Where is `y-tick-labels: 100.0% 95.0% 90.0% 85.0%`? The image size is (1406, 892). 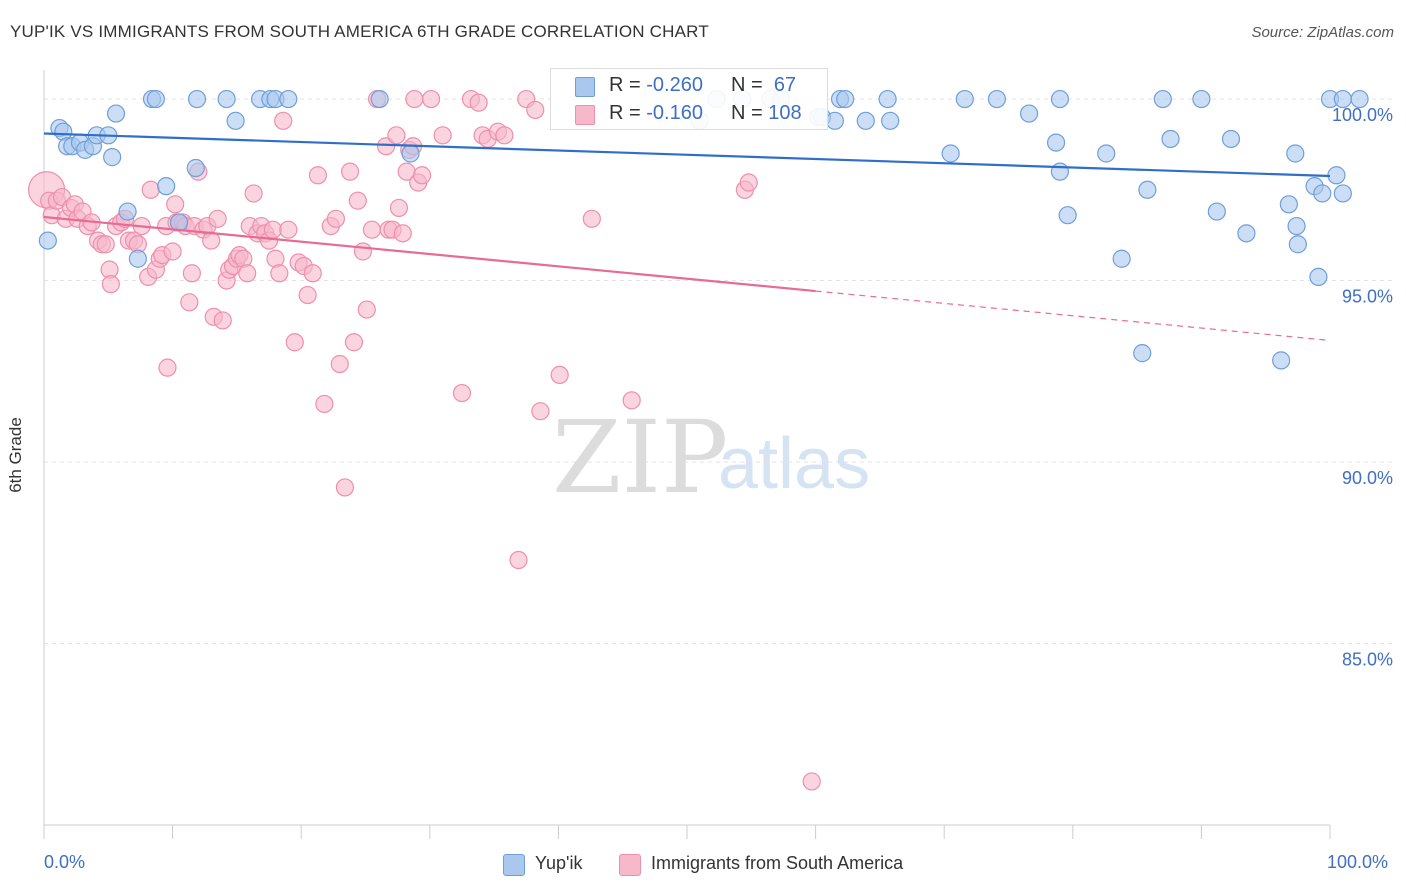
y-tick-labels: 100.0% 95.0% 90.0% 85.0% is located at coordinates (1362, 387).